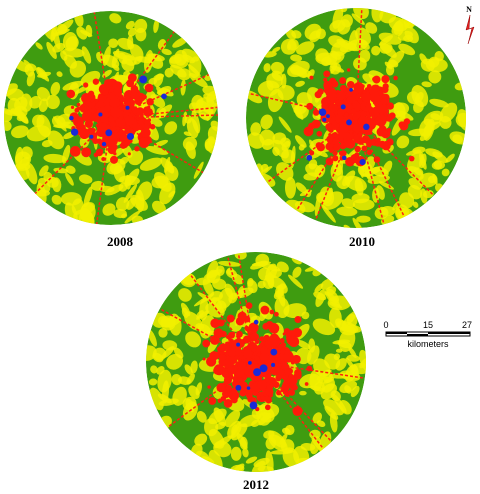  What do you see at coordinates (396, 333) in the screenshot?
I see `scale-bar-segment` at bounding box center [396, 333].